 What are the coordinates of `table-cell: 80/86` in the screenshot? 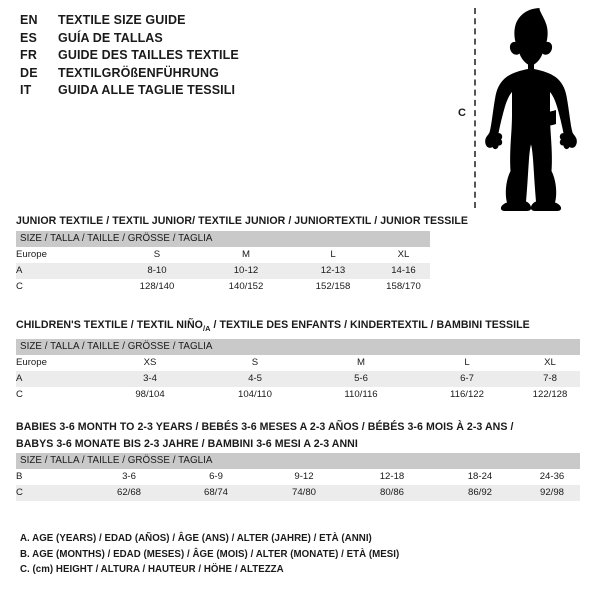 It's located at (392, 493).